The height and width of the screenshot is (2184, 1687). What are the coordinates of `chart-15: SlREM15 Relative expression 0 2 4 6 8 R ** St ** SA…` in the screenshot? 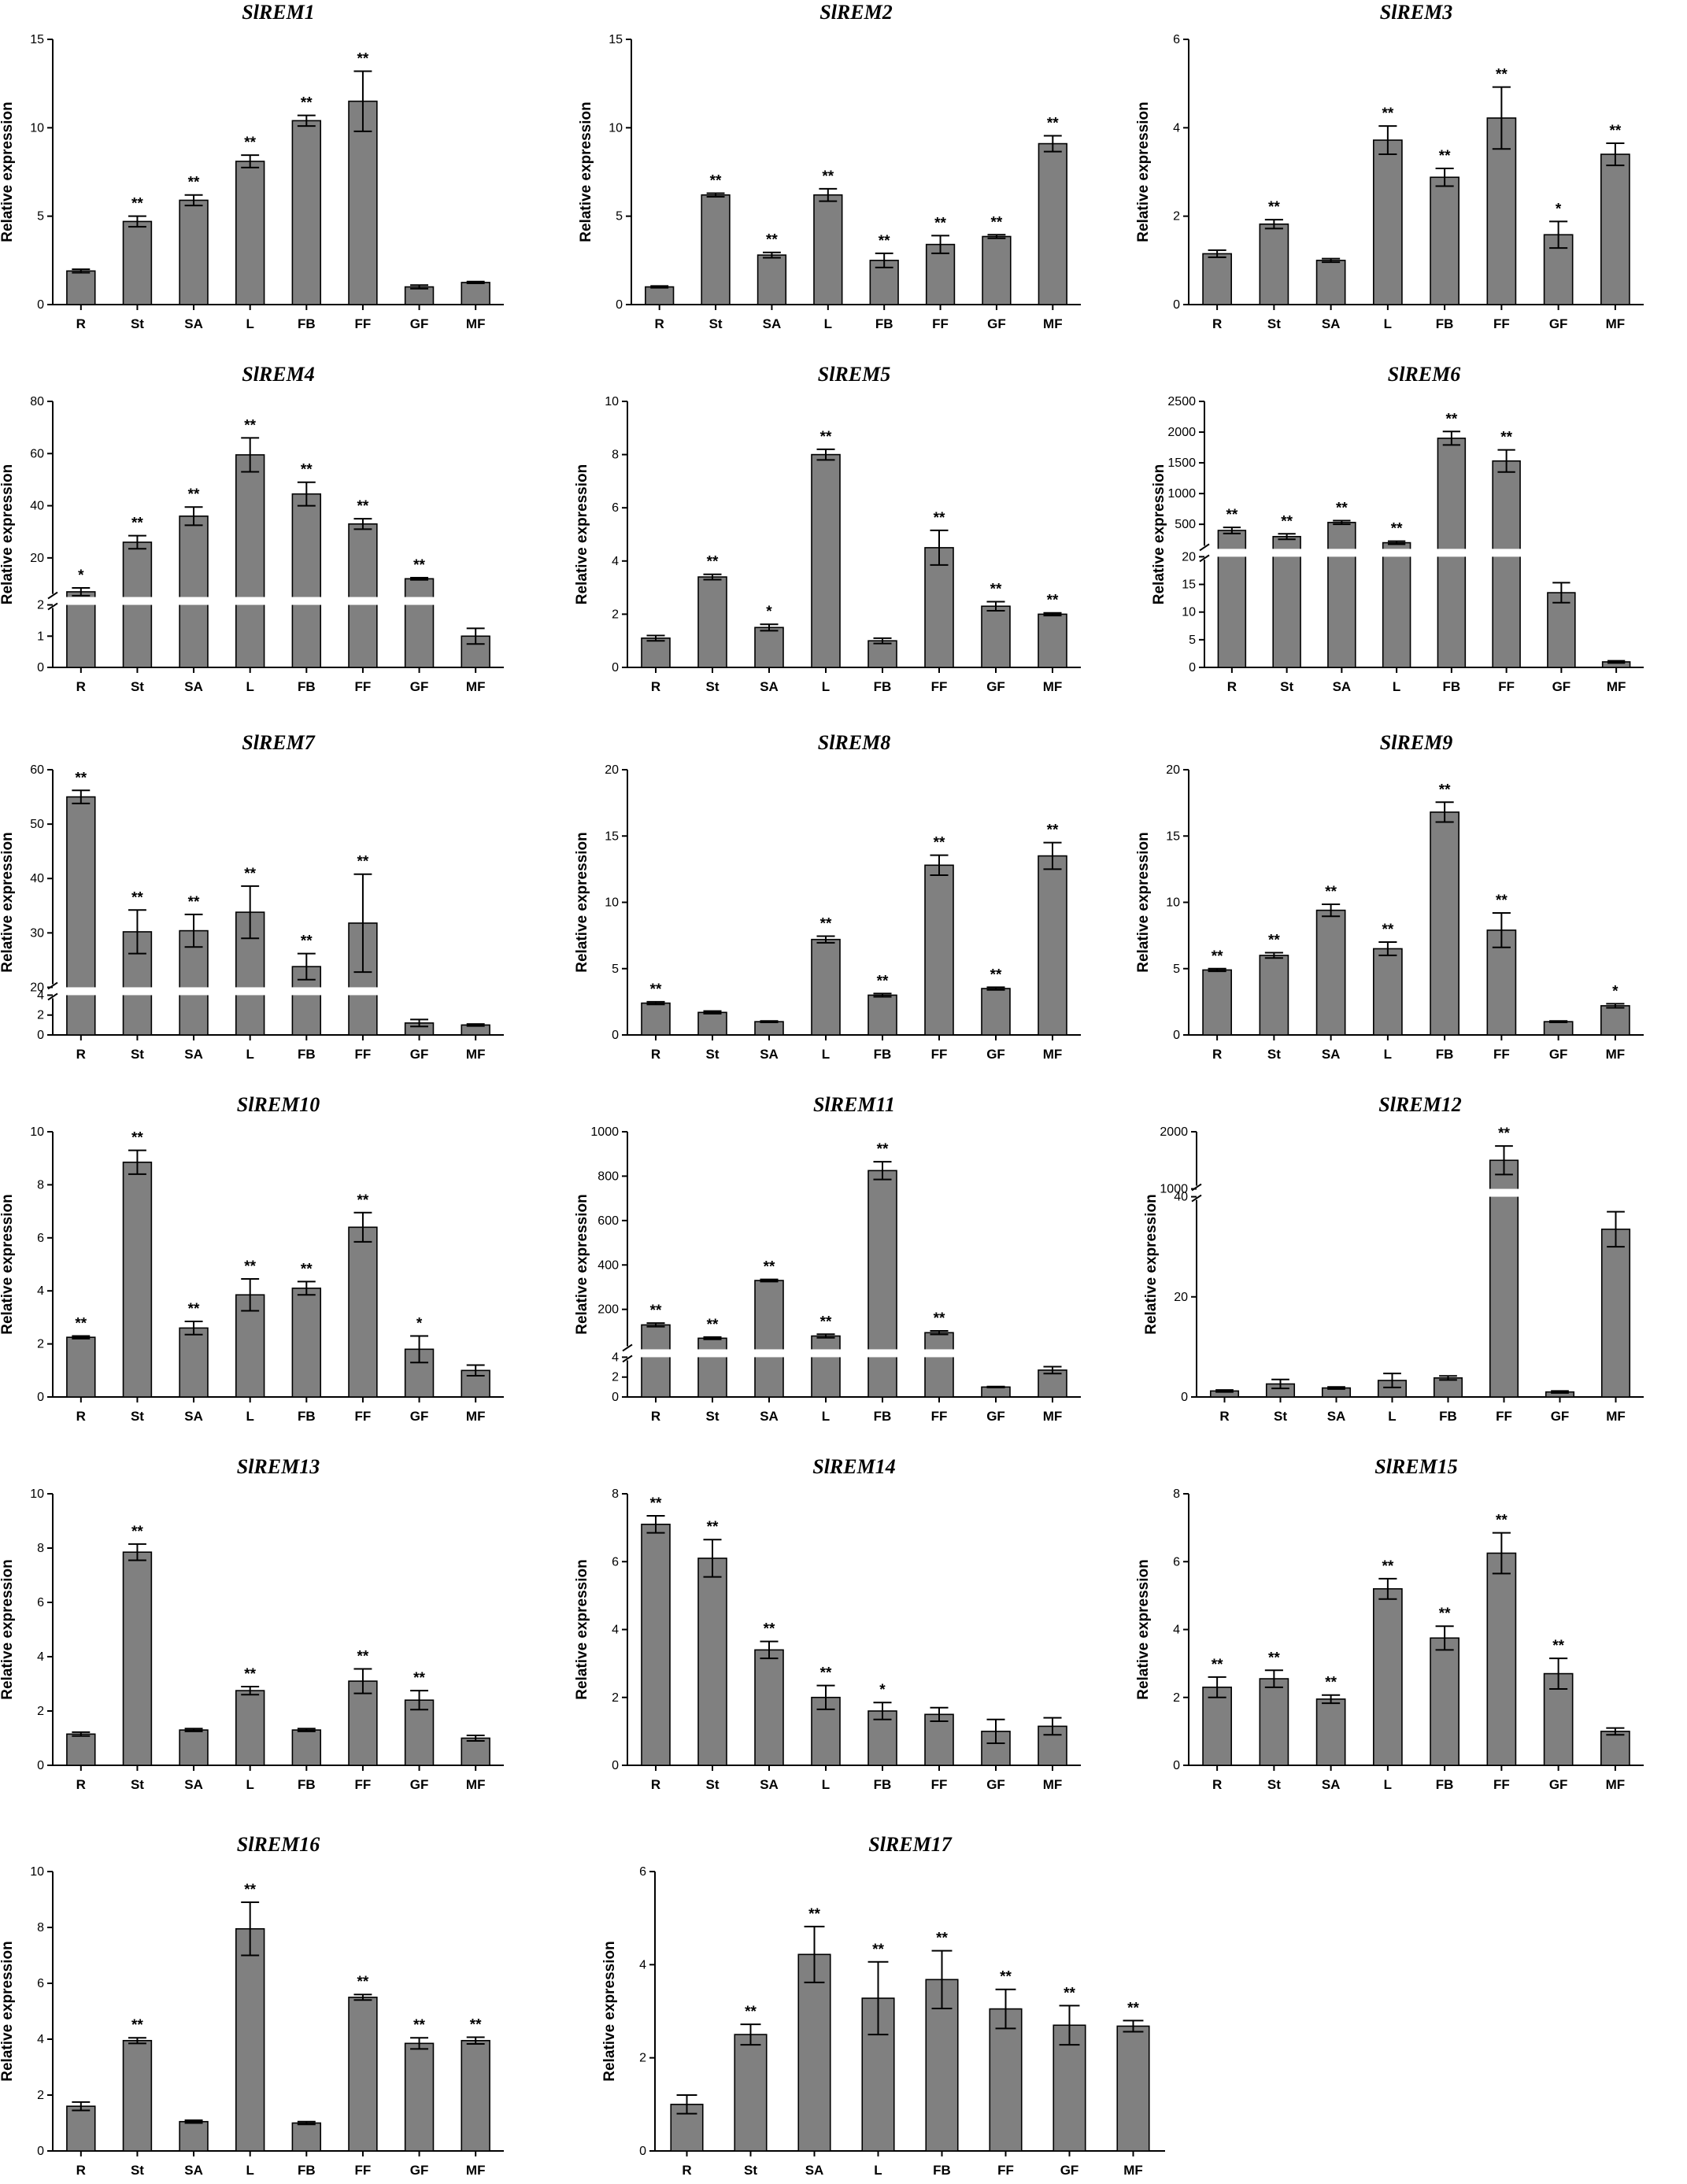 It's located at (1389, 1623).